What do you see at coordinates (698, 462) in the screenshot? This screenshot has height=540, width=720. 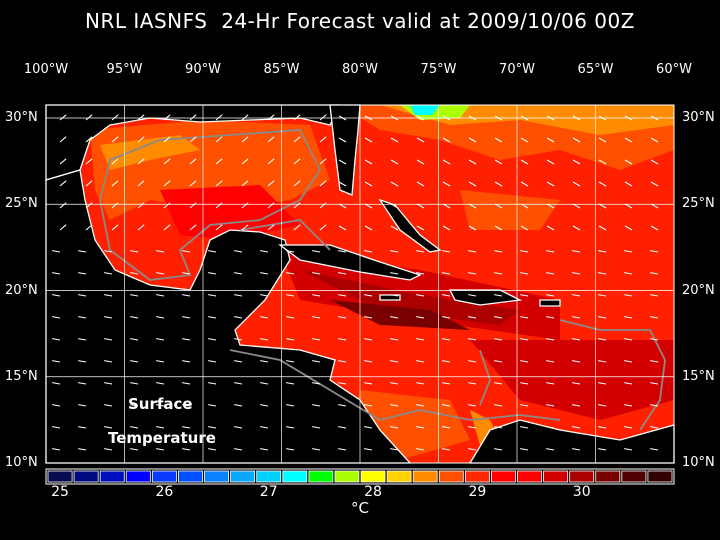 I see `lat-tick-label-right: 10°N` at bounding box center [698, 462].